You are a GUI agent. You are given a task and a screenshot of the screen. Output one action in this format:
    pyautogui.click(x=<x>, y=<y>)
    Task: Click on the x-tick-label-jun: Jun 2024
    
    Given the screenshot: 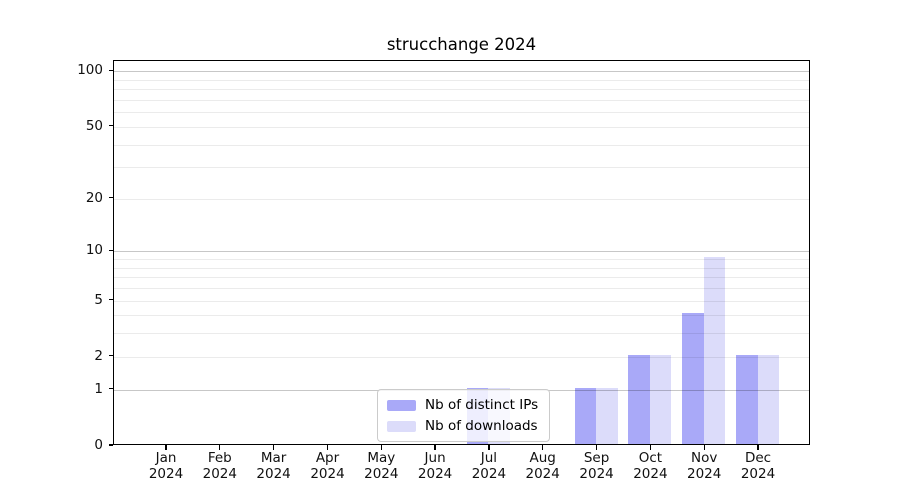 What is the action you would take?
    pyautogui.click(x=435, y=466)
    